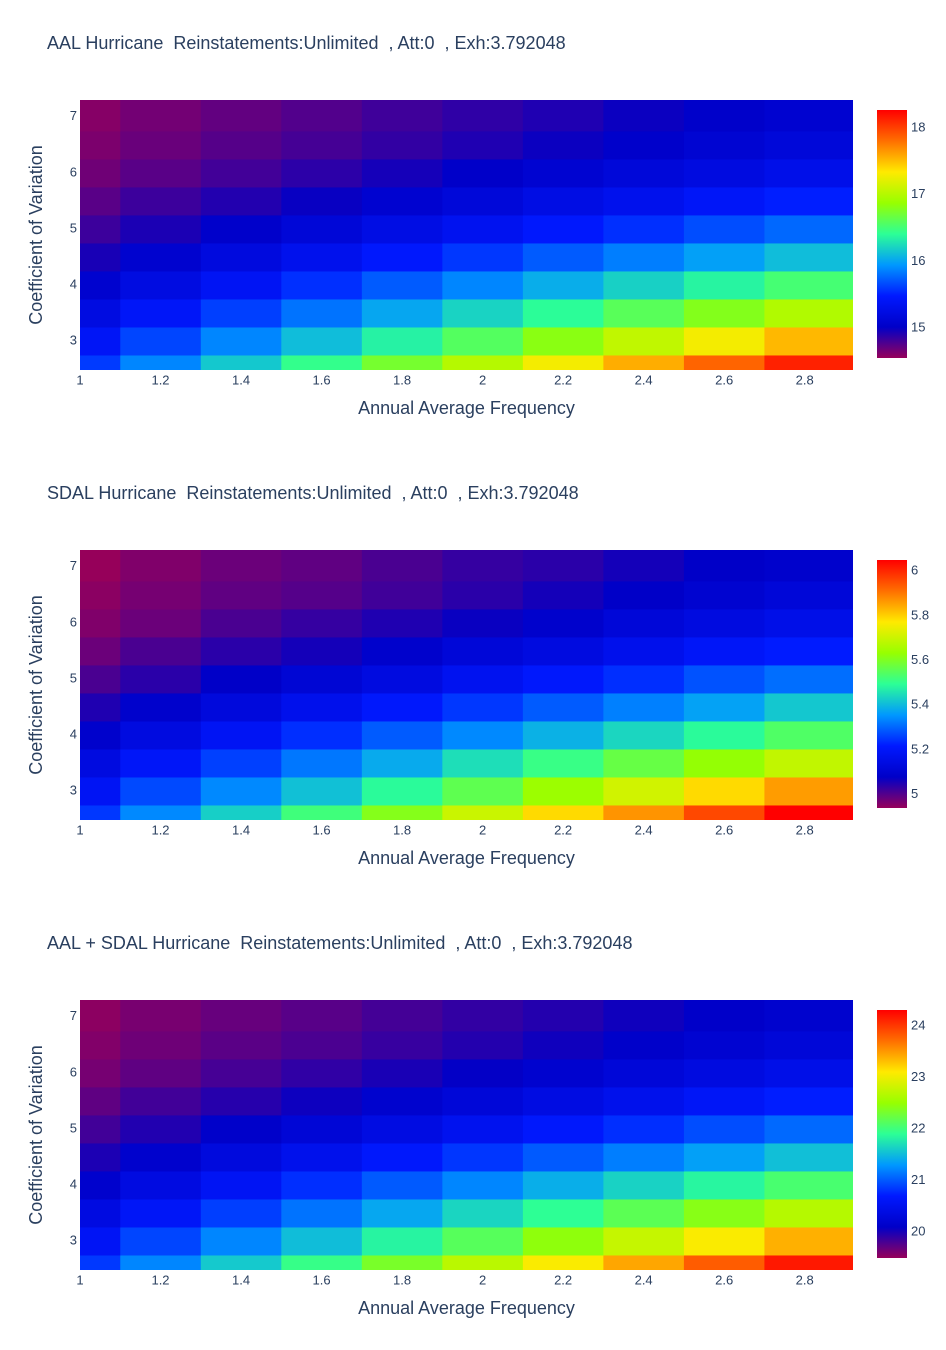 The width and height of the screenshot is (946, 1350). Describe the element at coordinates (918, 126) in the screenshot. I see `colorbar-tick-label: 18` at that location.